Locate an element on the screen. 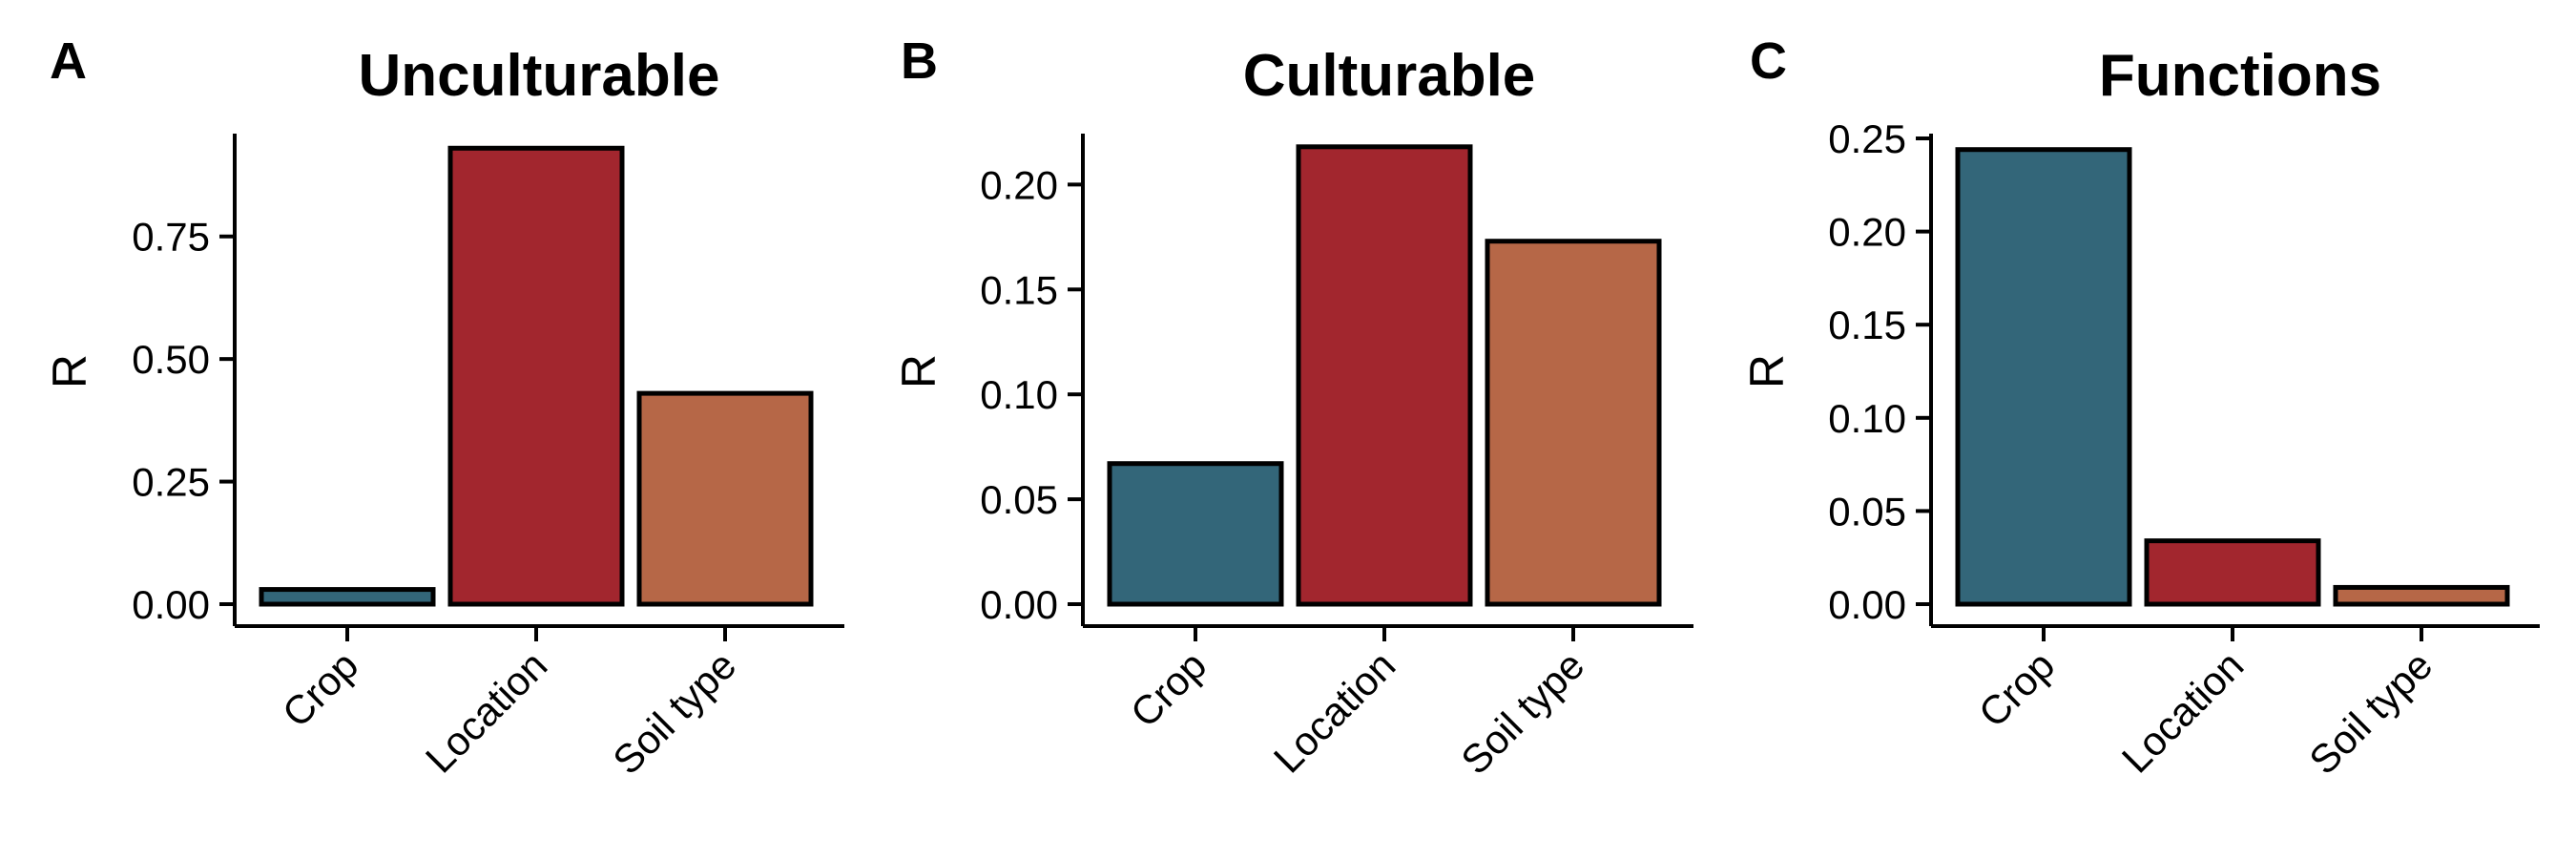  panel-c-bar-crop is located at coordinates (2043, 377).